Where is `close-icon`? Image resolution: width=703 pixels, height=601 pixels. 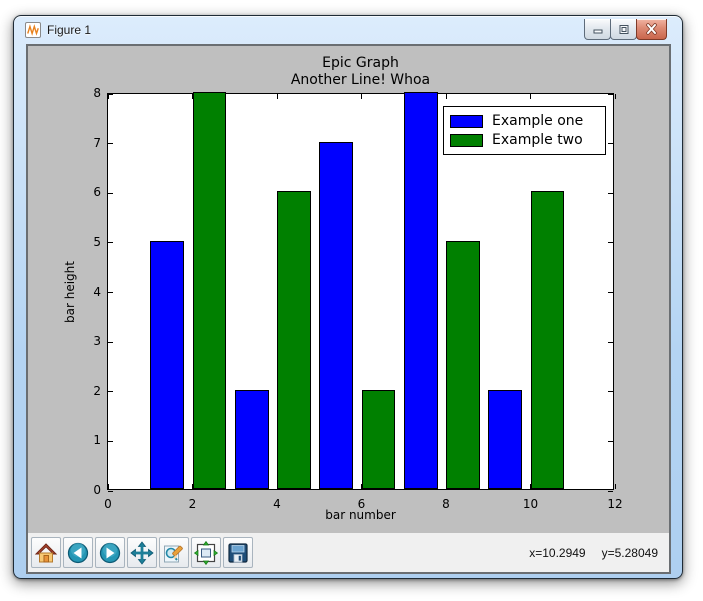
close-icon is located at coordinates (651, 29).